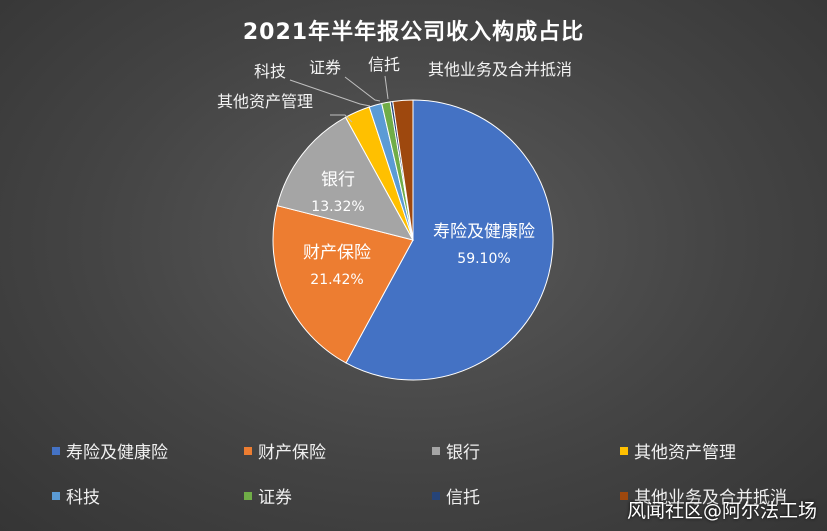  Describe the element at coordinates (325, 67) in the screenshot. I see `slice-label-5: 证券` at that location.